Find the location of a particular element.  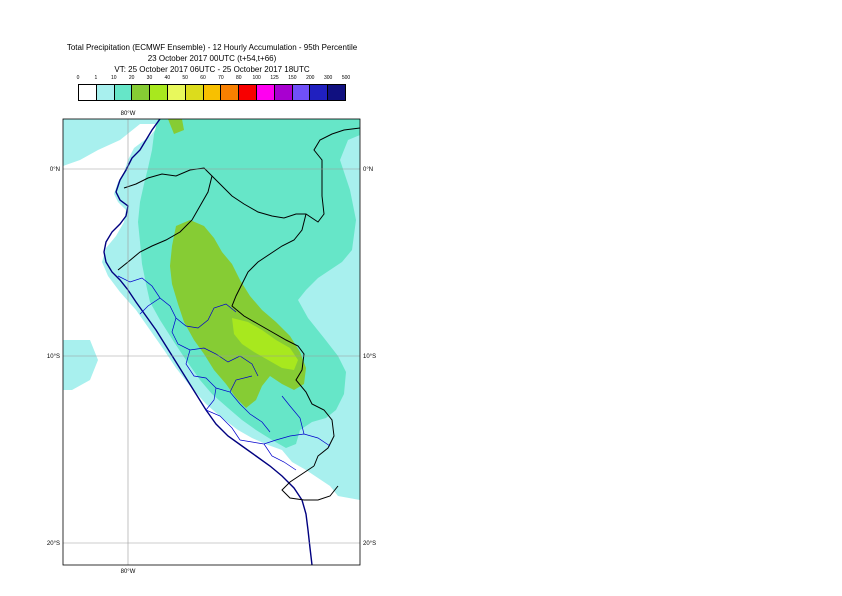

legend-tick-label: 1 is located at coordinates (96, 78).